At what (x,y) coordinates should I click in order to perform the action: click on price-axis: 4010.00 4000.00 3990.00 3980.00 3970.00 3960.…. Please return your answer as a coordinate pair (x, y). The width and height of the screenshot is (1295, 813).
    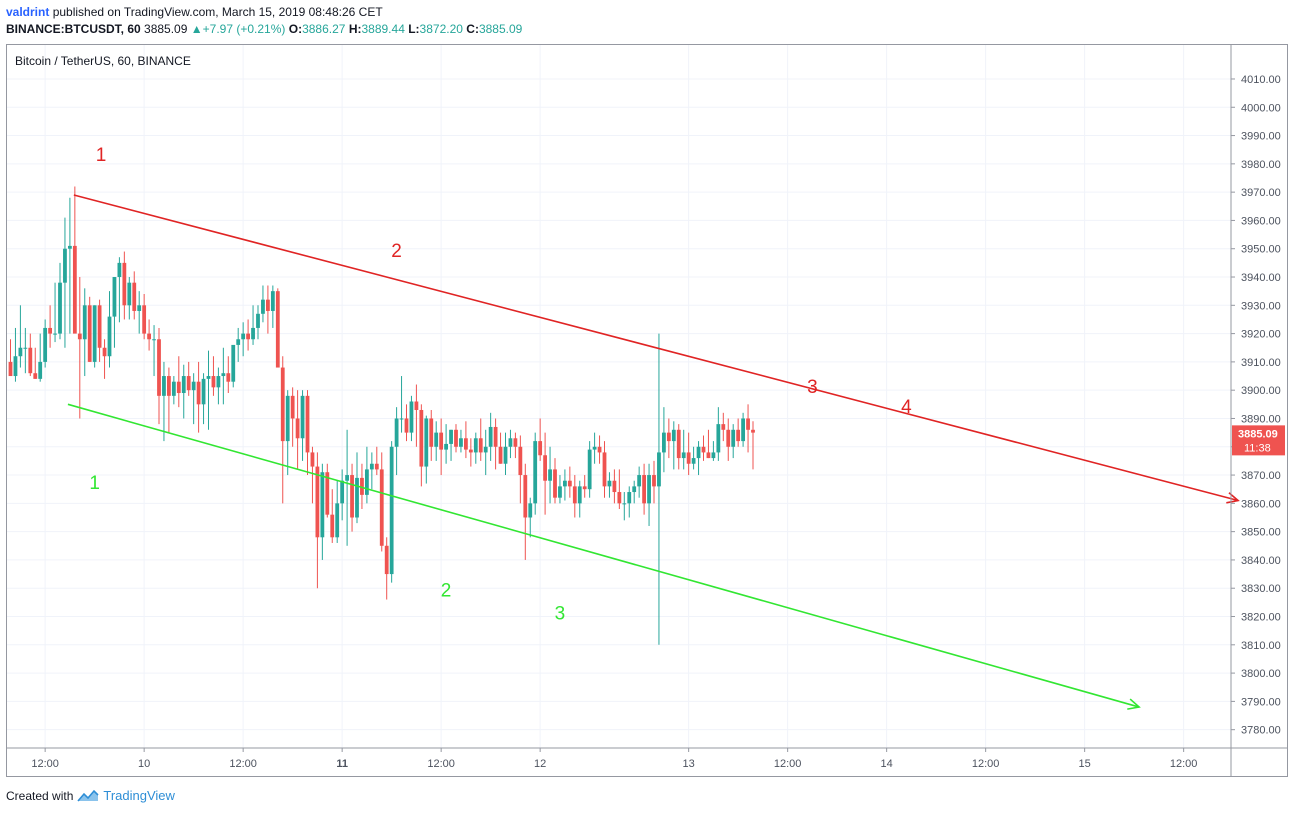
    Looking at the image, I should click on (1256, 405).